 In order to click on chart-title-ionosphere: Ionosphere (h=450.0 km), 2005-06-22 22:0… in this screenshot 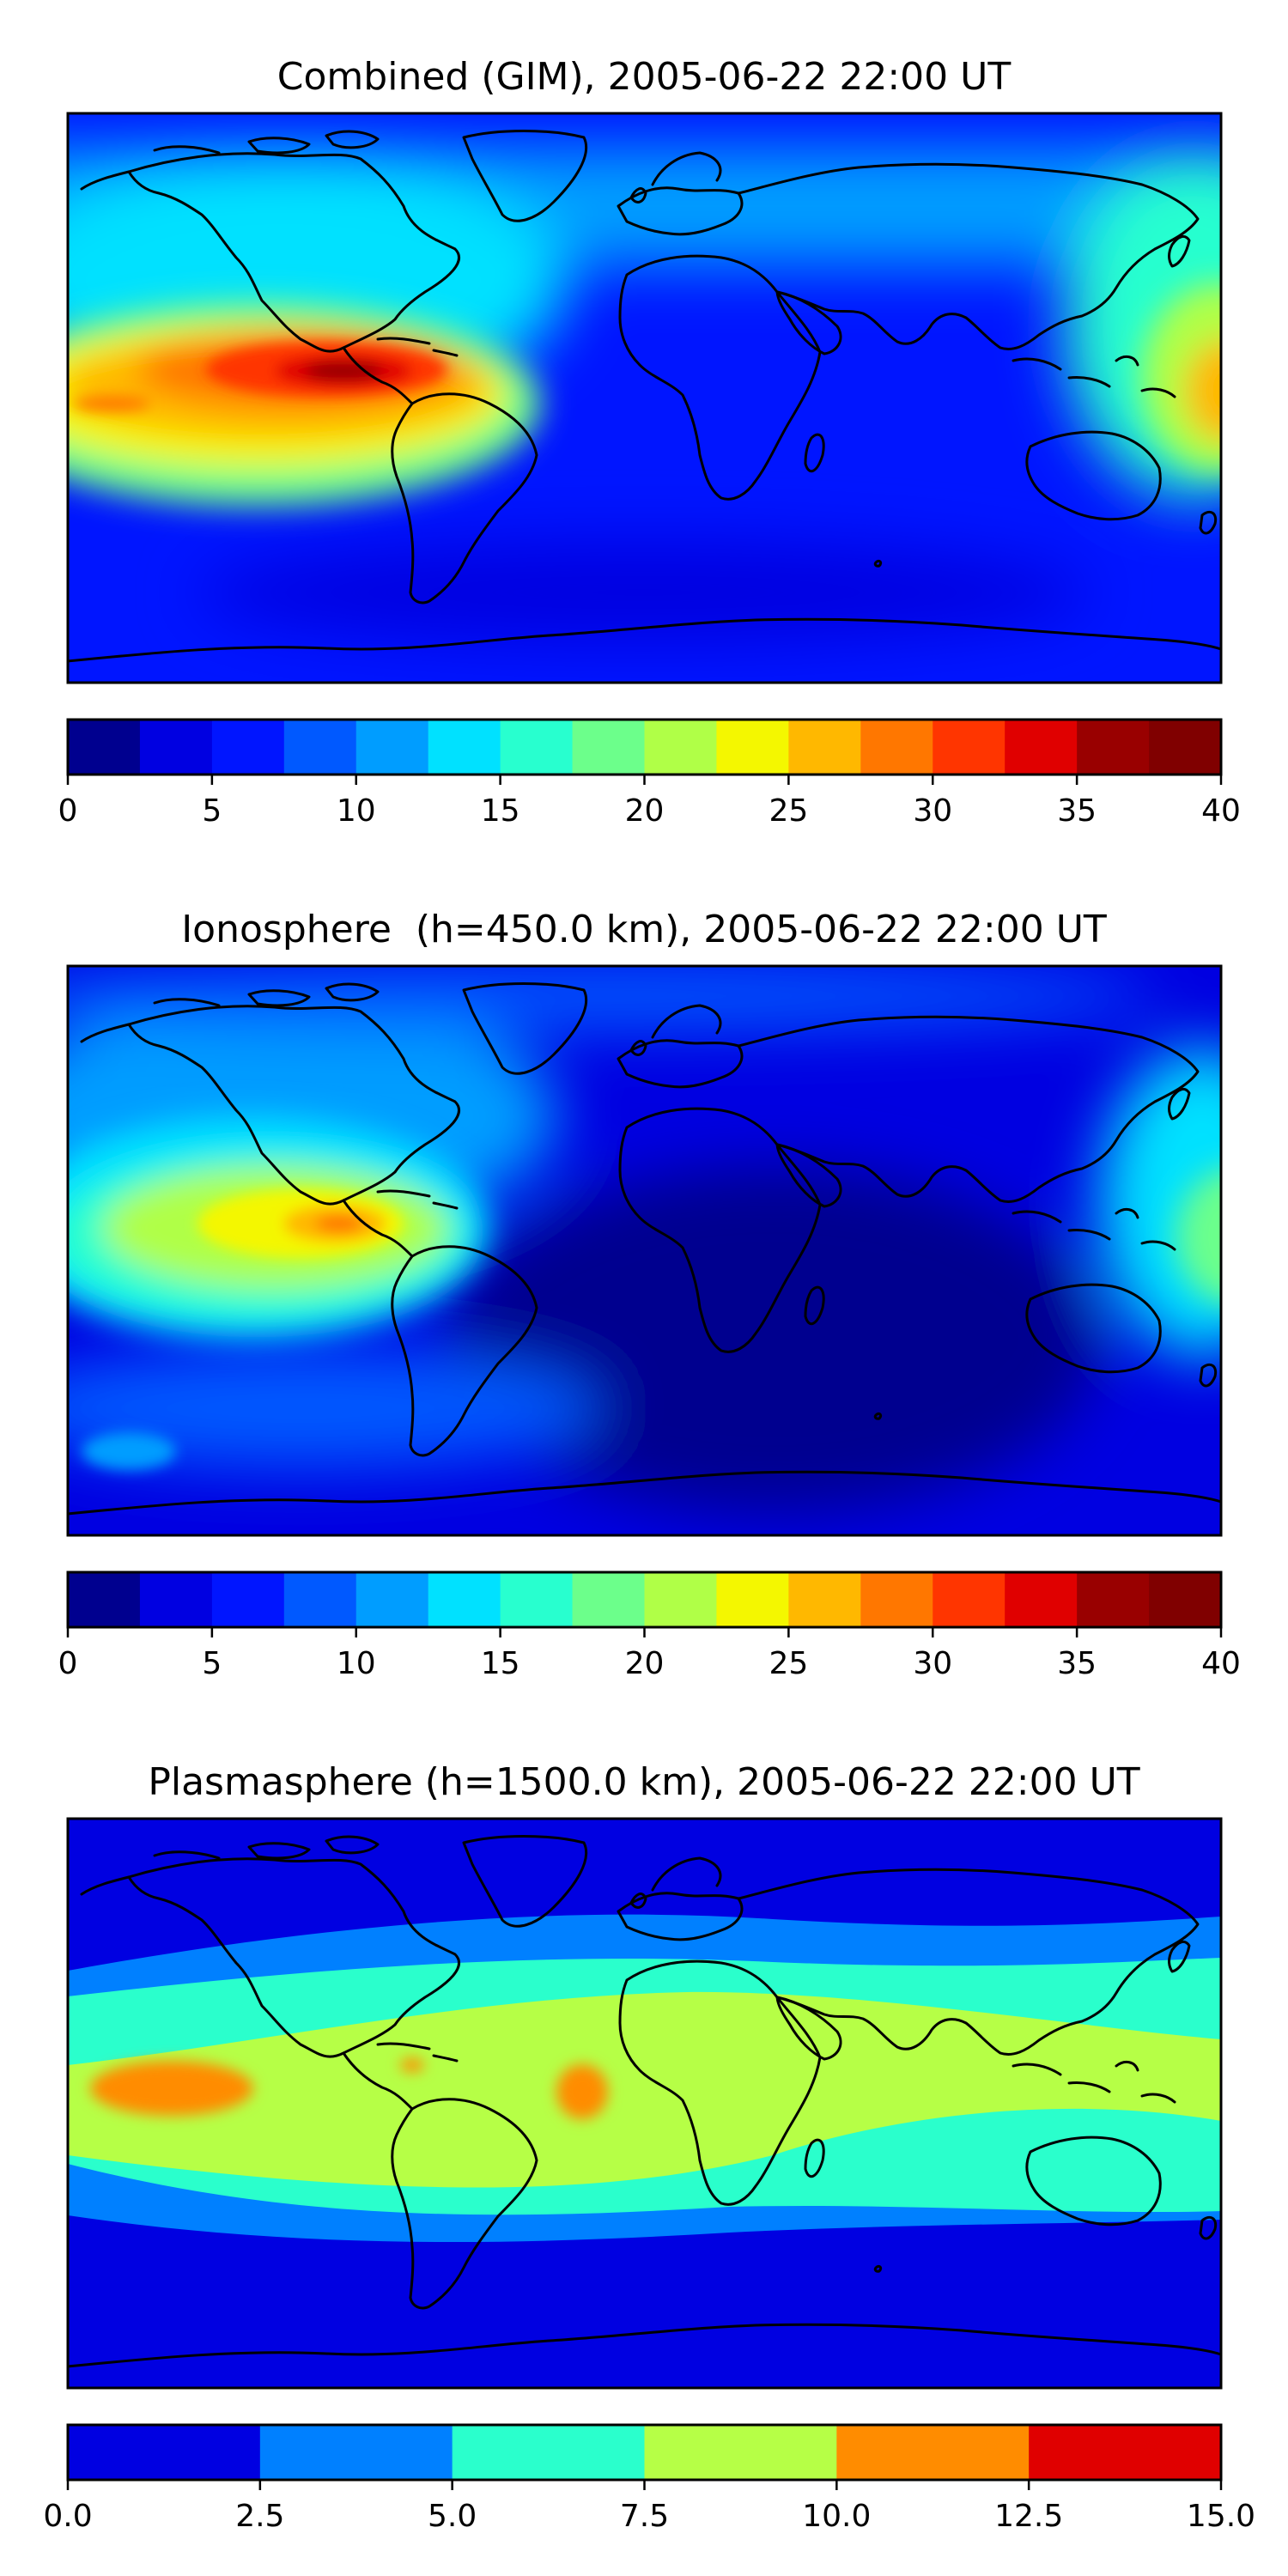, I will do `click(644, 929)`.